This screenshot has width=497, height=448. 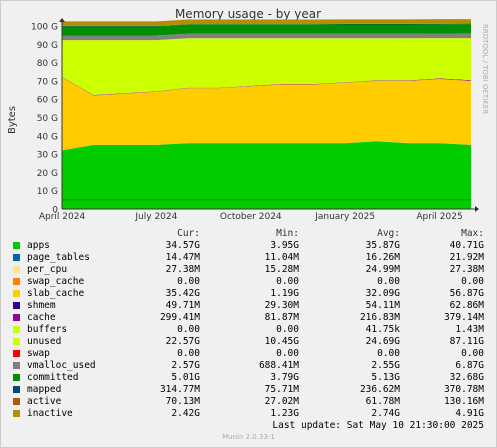 What do you see at coordinates (388, 233) in the screenshot?
I see `legend-header-avg: Avg:` at bounding box center [388, 233].